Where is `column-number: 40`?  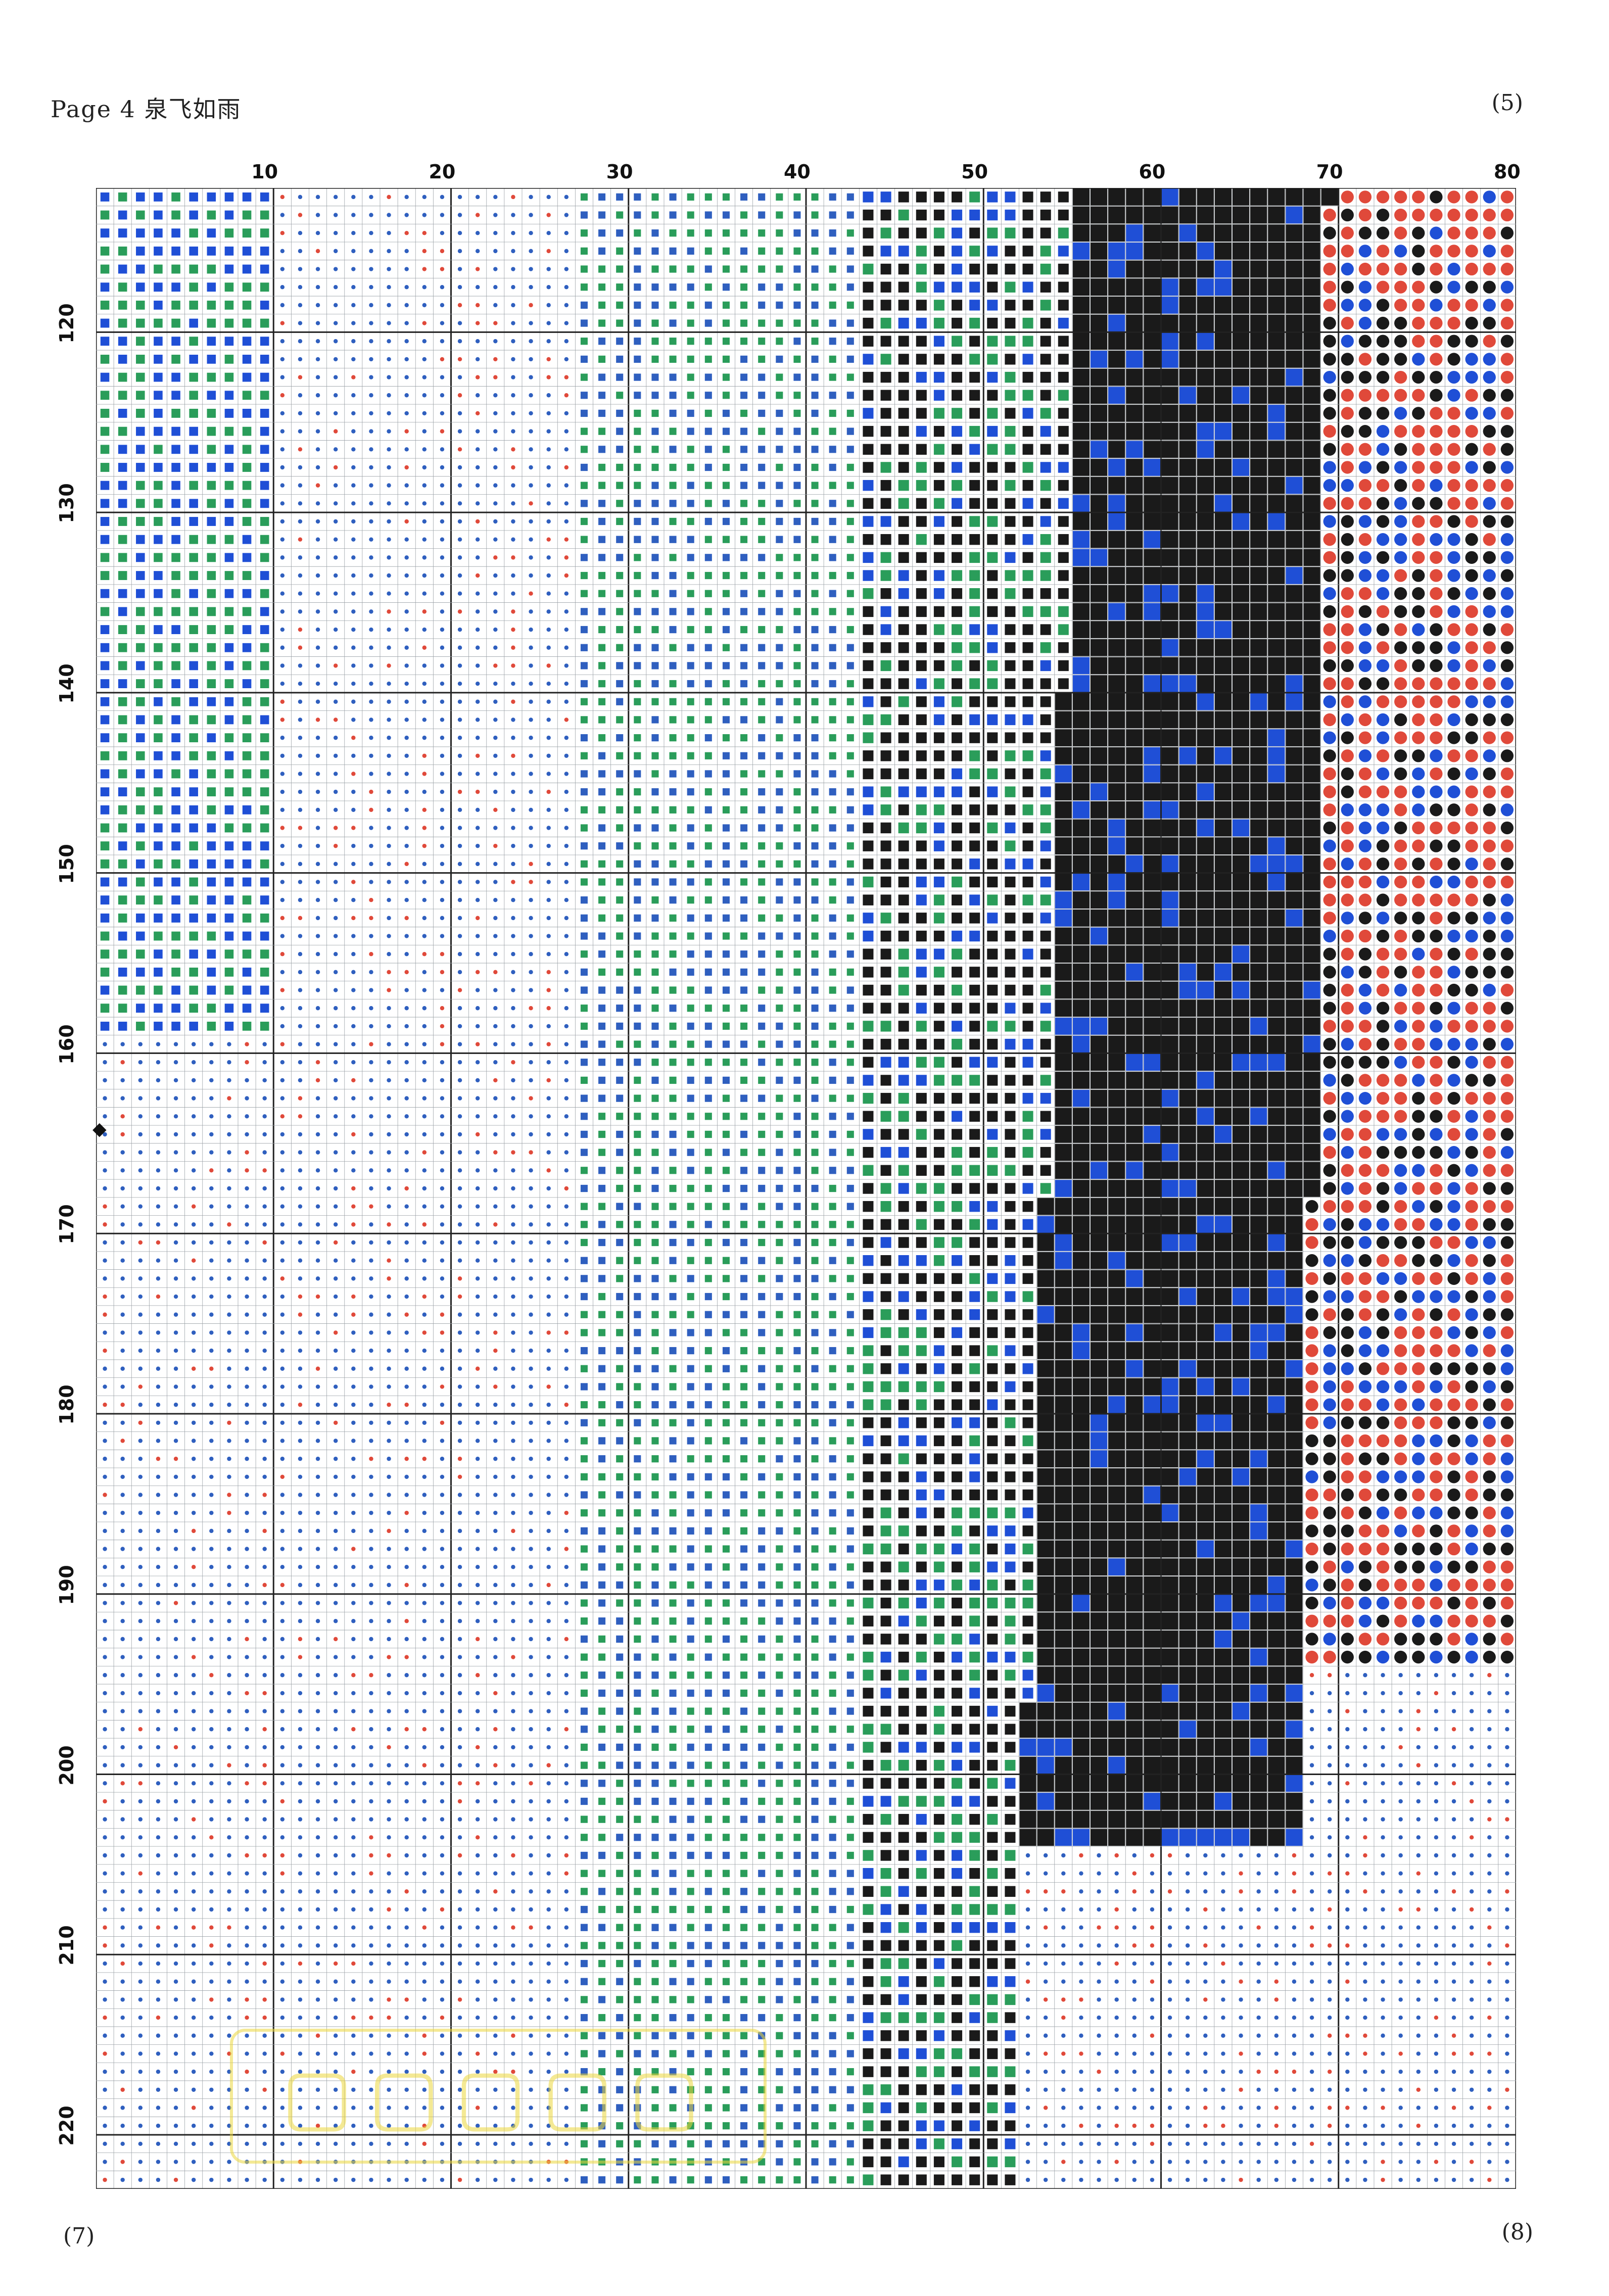
column-number: 40 is located at coordinates (797, 172).